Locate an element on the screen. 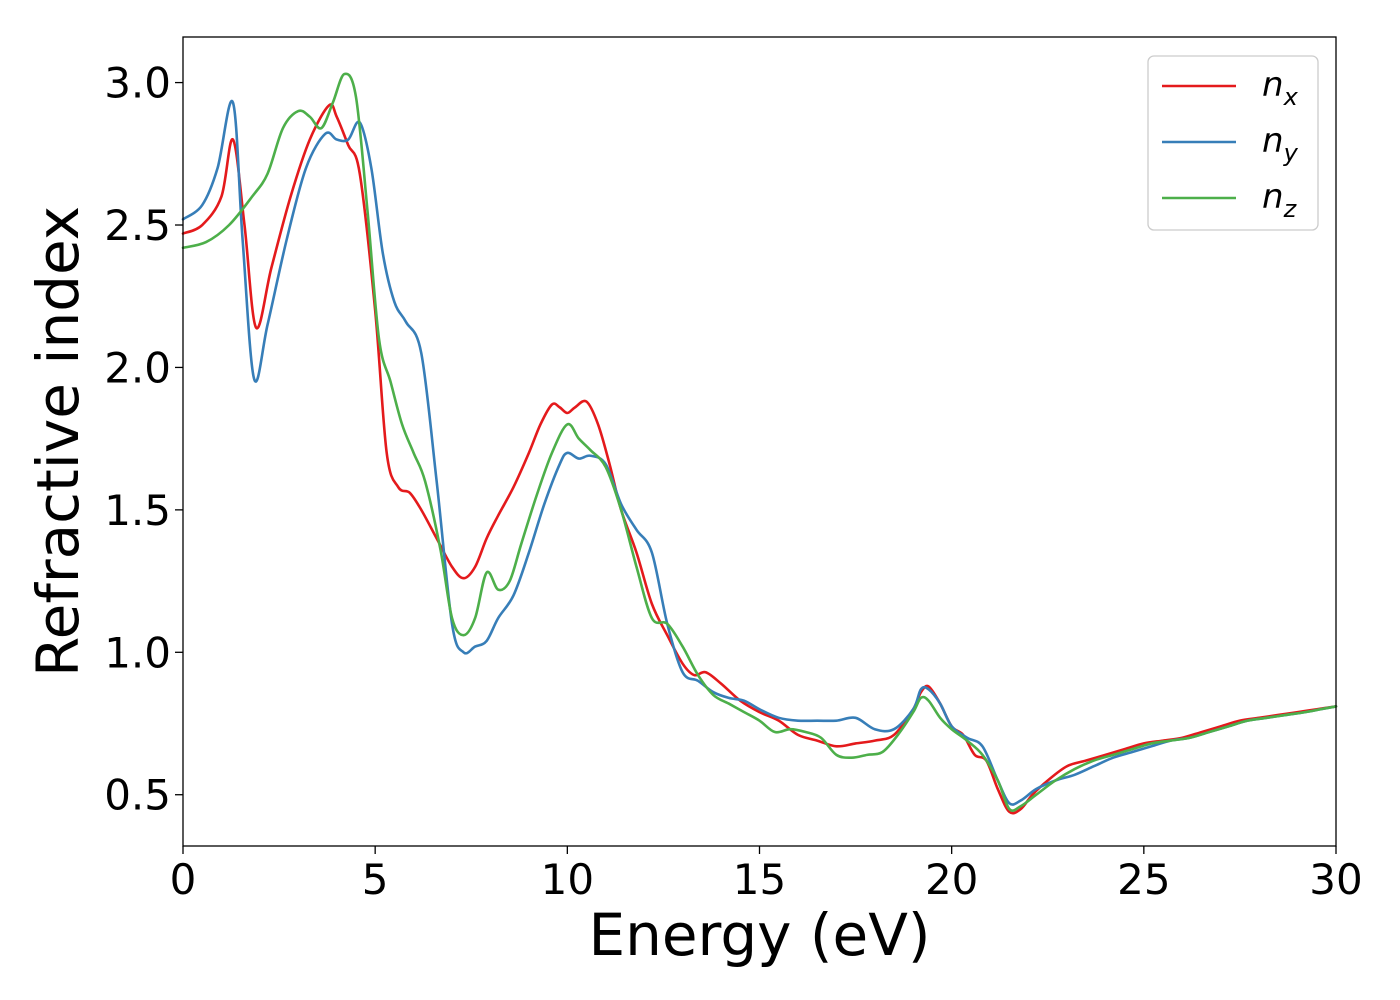 The height and width of the screenshot is (1000, 1400). y-tick-label: 3.0 is located at coordinates (137, 83).